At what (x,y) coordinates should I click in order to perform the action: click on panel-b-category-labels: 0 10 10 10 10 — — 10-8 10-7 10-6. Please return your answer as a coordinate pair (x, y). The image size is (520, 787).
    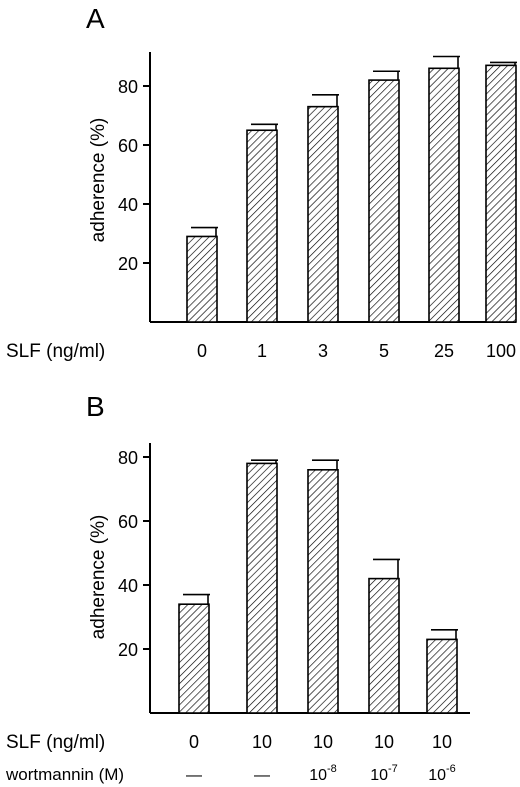
    Looking at the image, I should click on (321, 758).